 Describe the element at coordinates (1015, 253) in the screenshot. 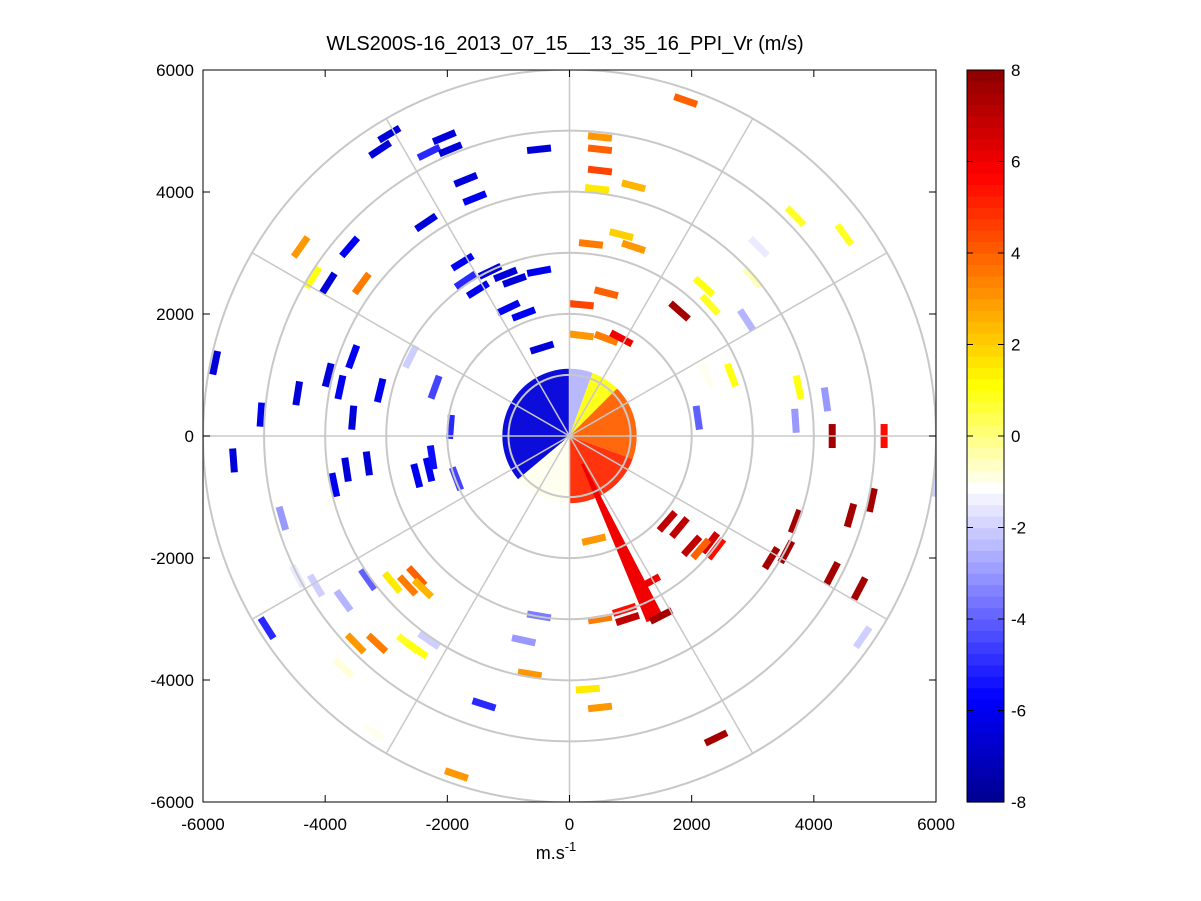

I see `colorbar-tick-label: 4` at that location.